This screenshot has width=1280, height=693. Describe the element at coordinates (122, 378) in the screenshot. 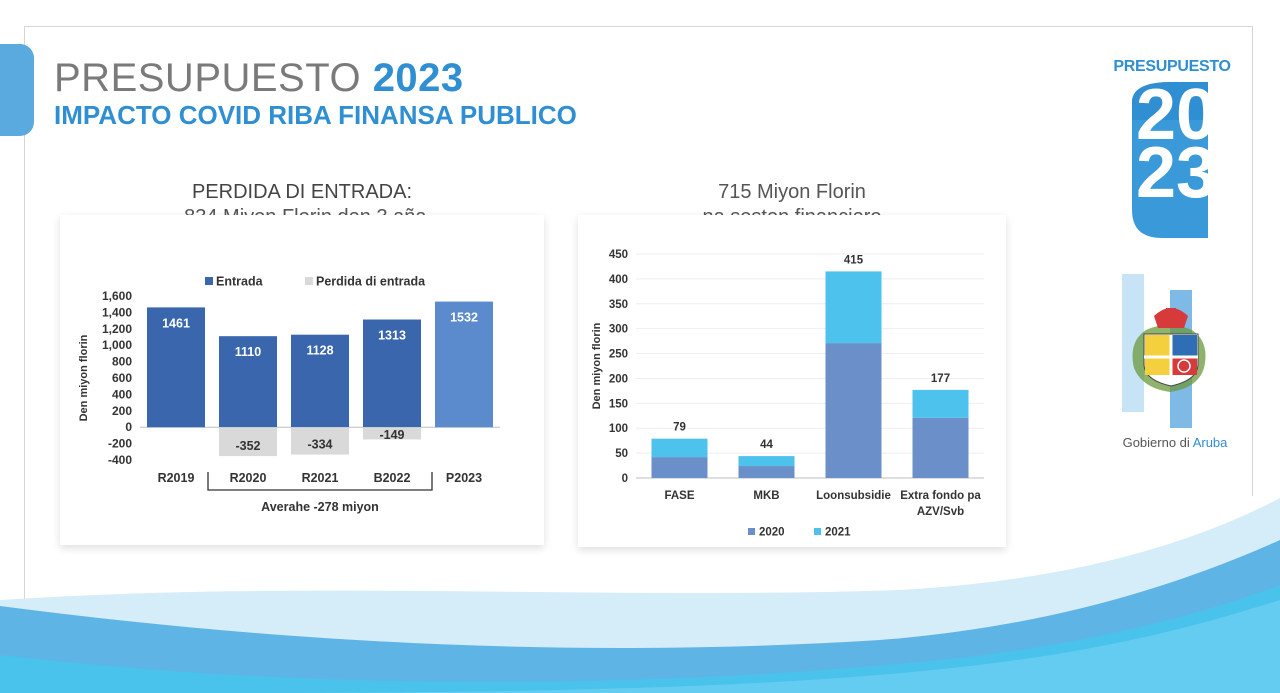

I see `y-tick-label: 600` at that location.